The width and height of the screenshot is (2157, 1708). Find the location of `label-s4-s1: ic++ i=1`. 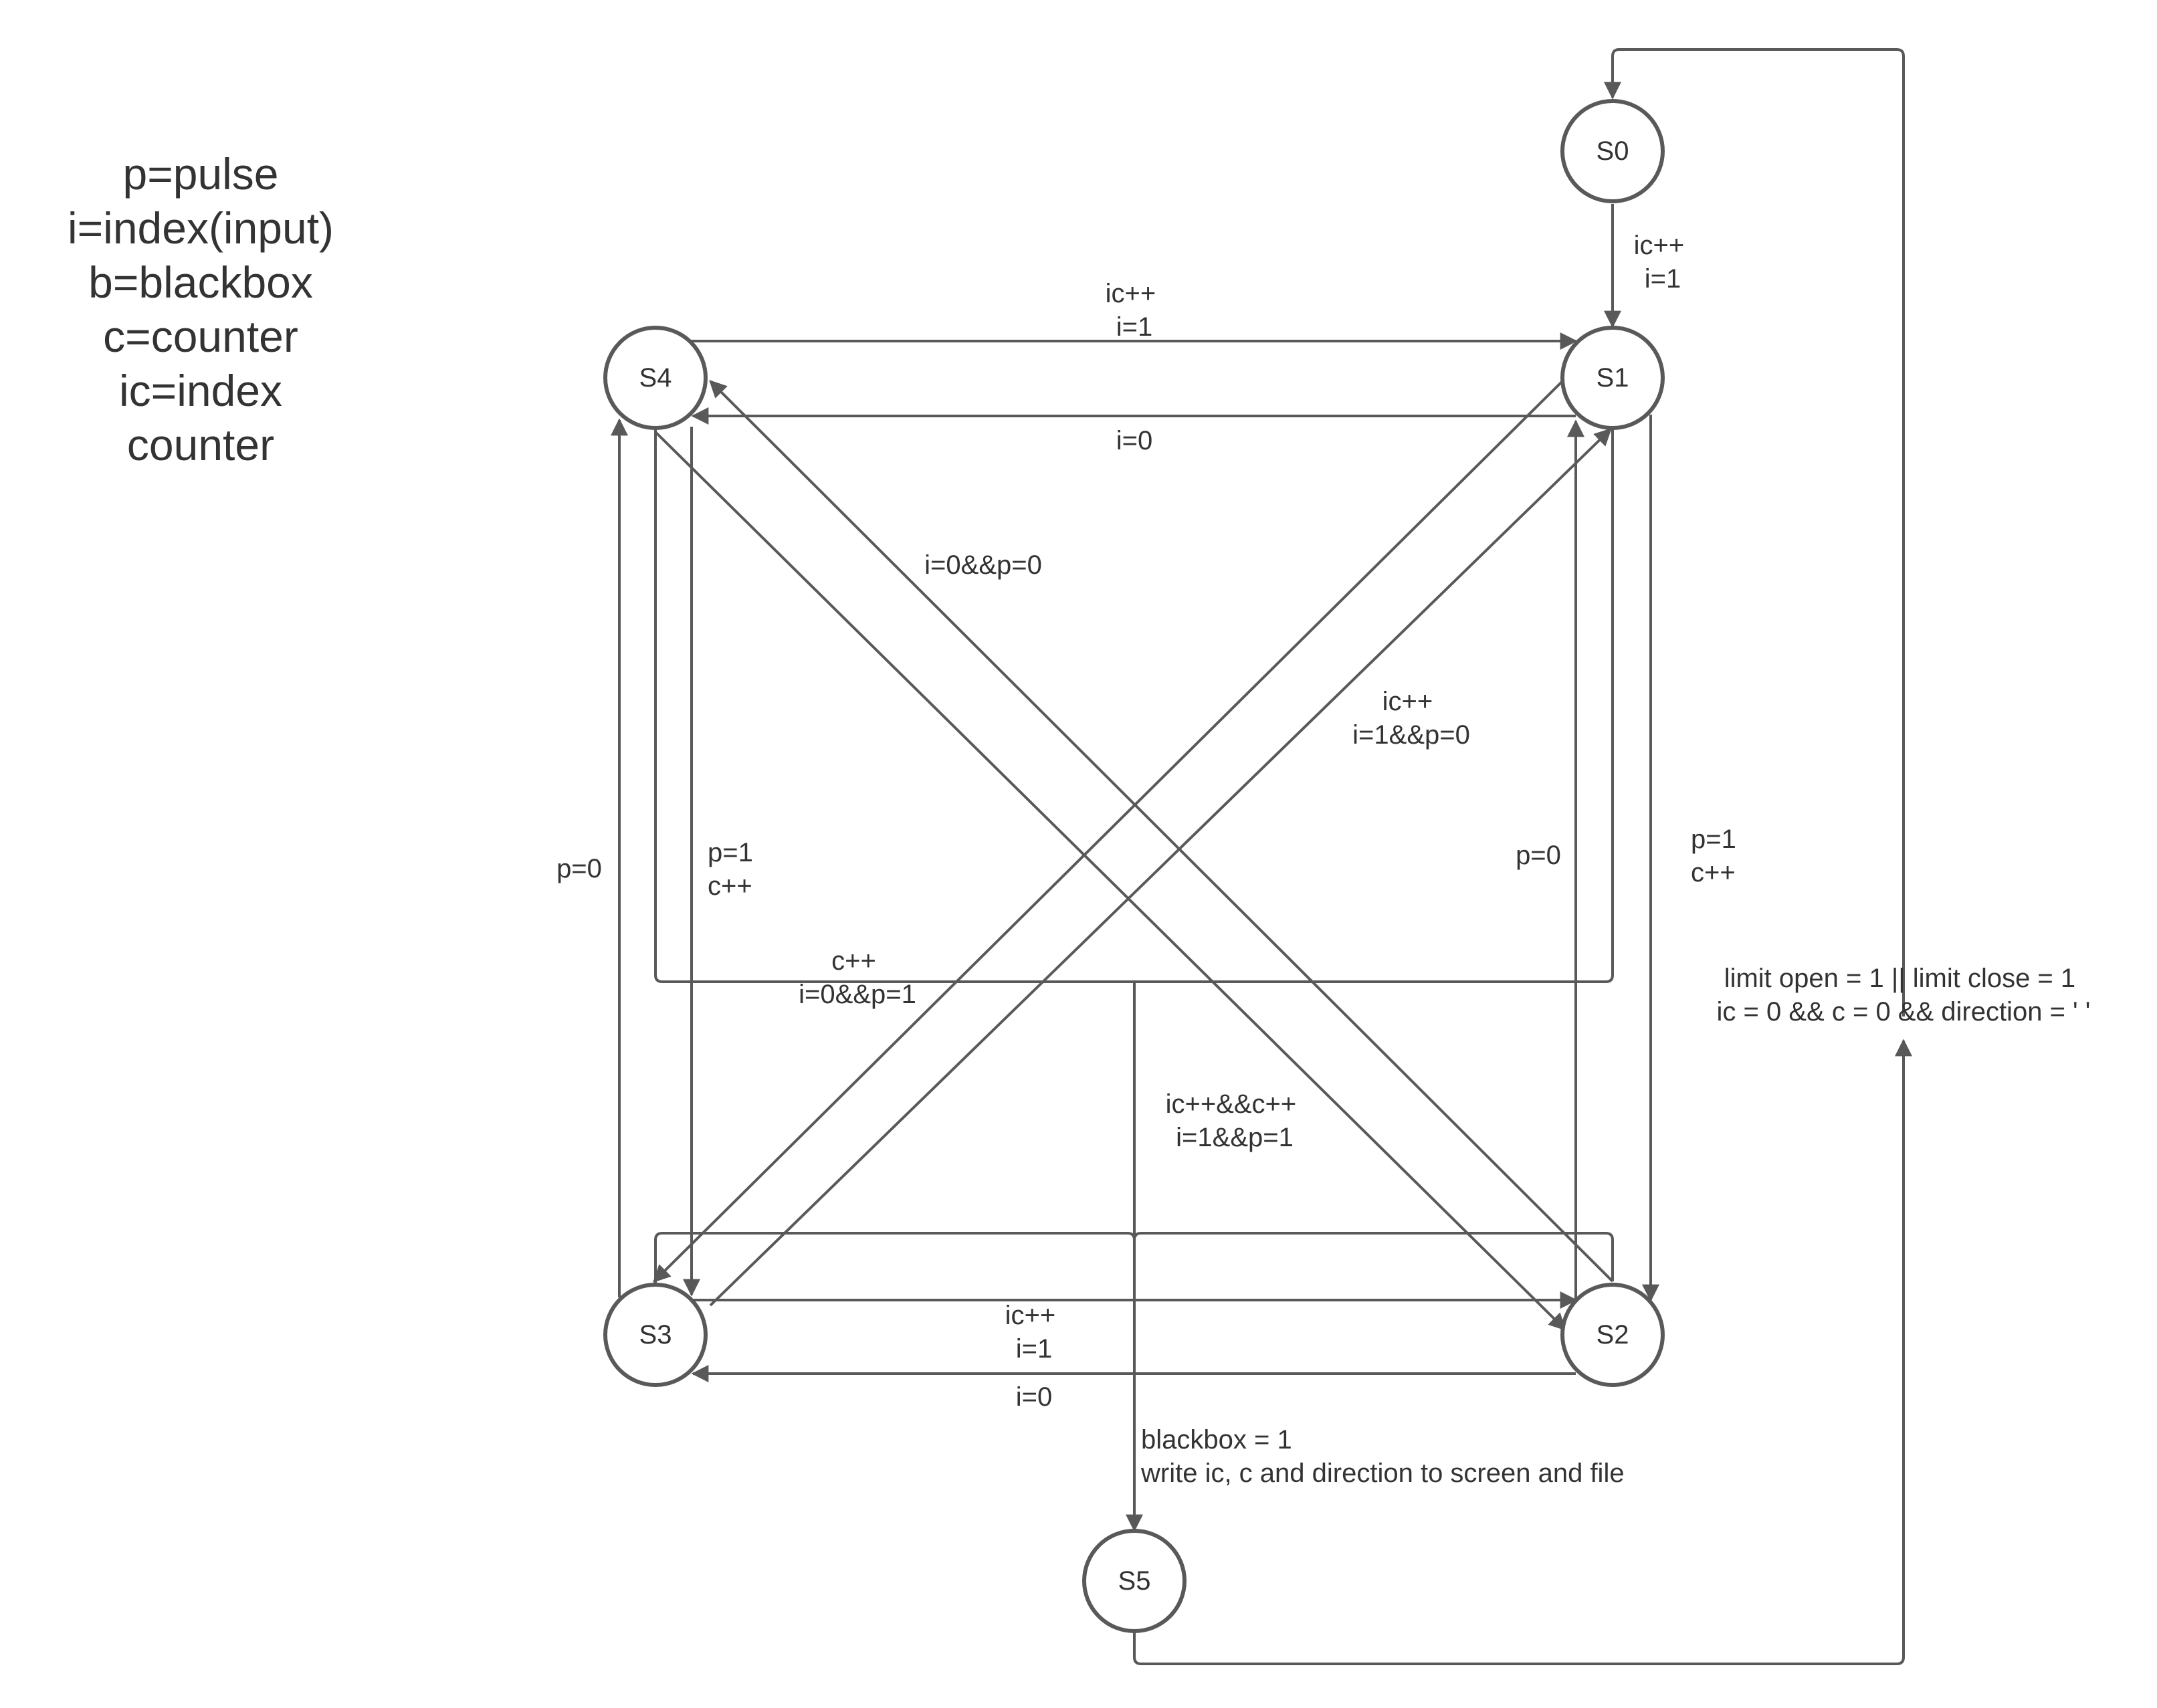

label-s4-s1: ic++ i=1 is located at coordinates (1135, 310).